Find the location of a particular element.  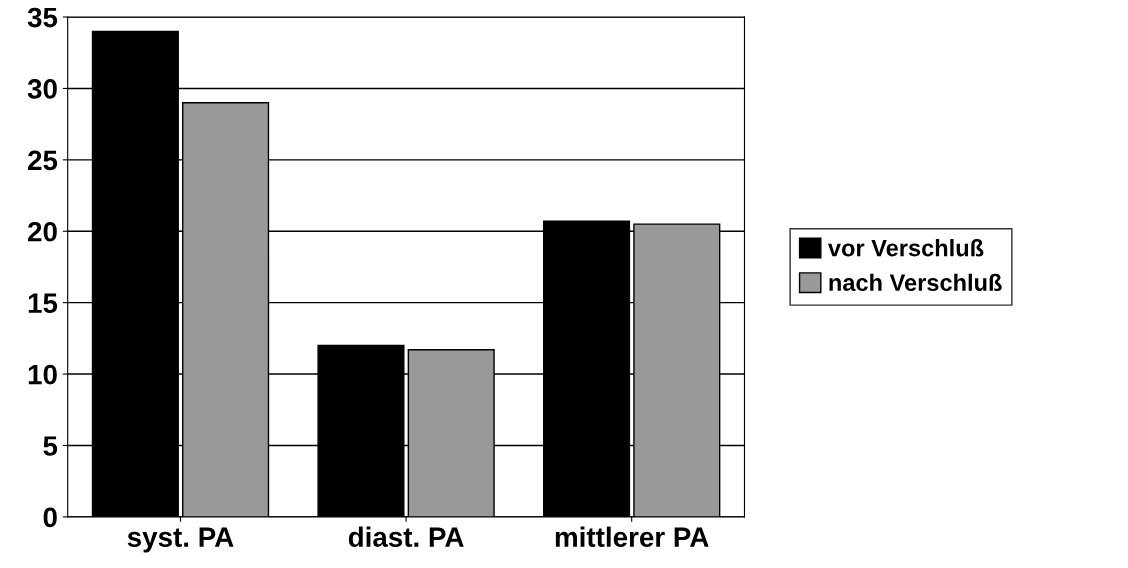

y-tick-label: 15 is located at coordinates (43, 303).